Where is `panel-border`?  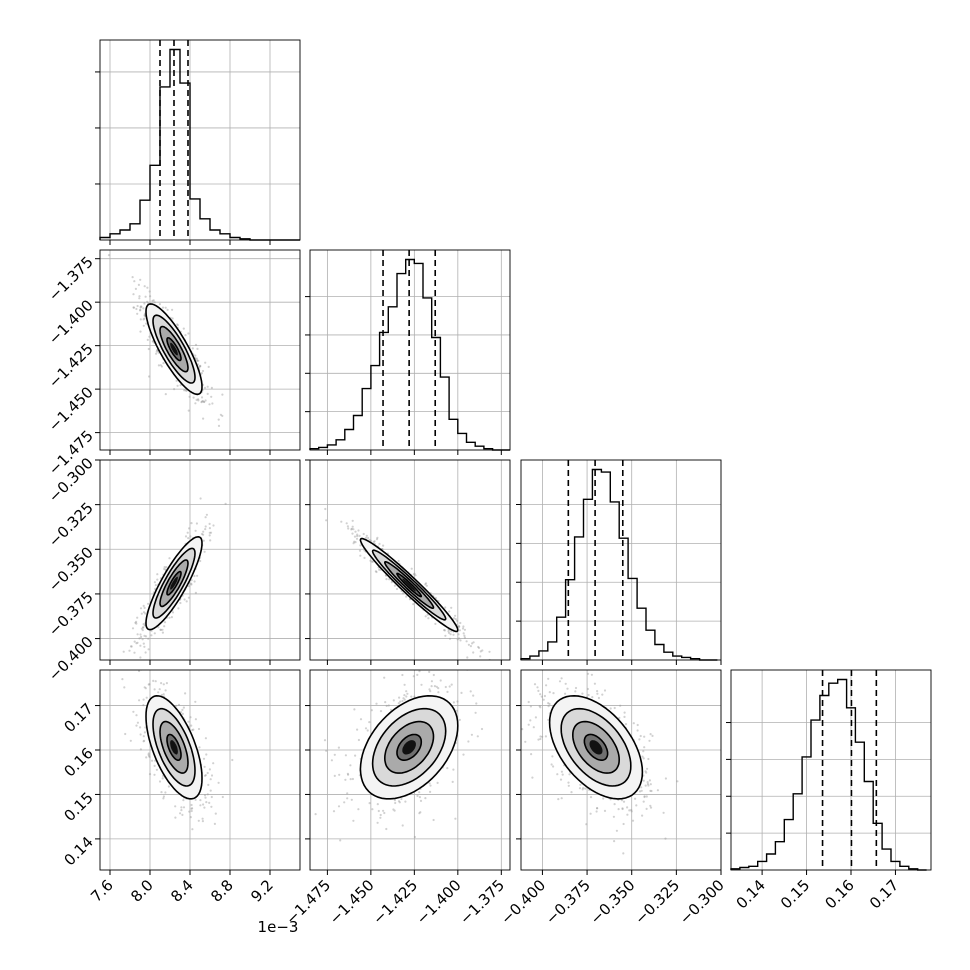
panel-border is located at coordinates (200, 140).